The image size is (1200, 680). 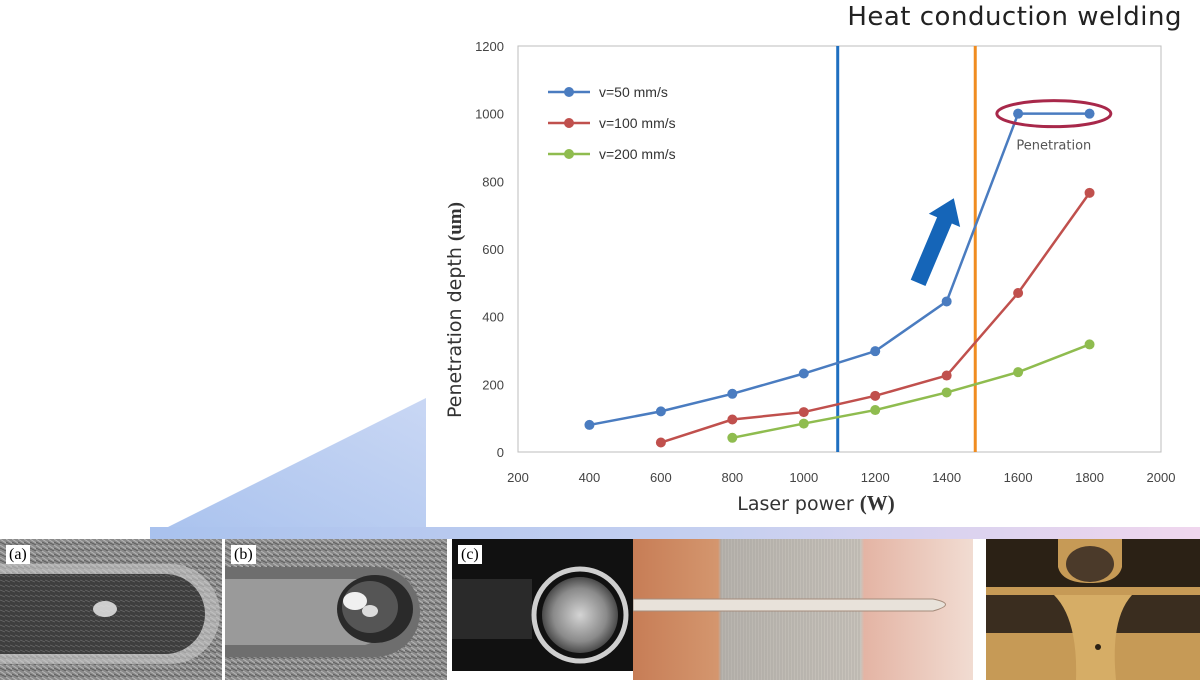 I want to click on y-axis-label-text: Penetration depth, so click(x=455, y=332).